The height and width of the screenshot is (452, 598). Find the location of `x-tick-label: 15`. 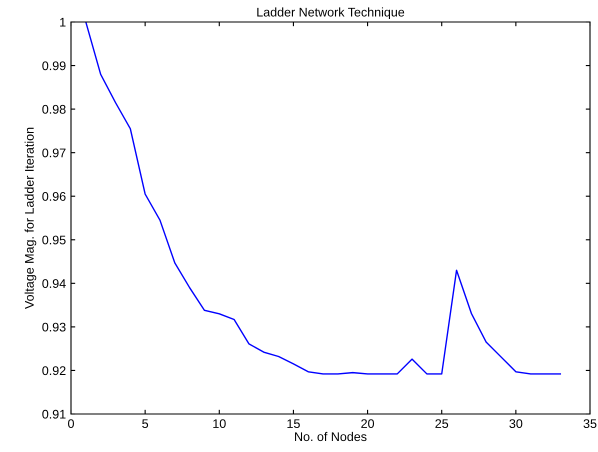

x-tick-label: 15 is located at coordinates (293, 423).